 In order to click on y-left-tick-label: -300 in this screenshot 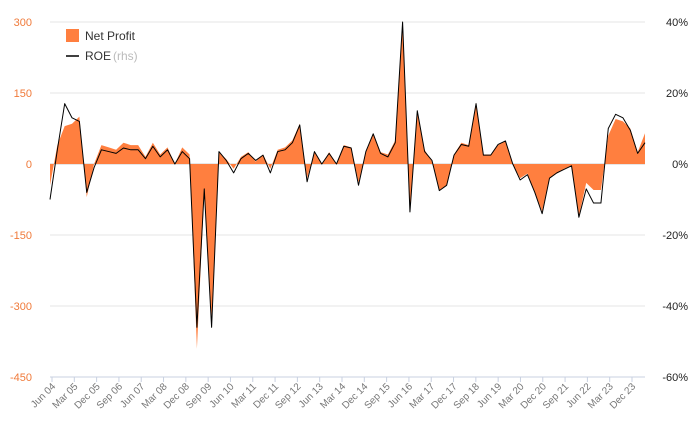, I will do `click(21, 307)`.